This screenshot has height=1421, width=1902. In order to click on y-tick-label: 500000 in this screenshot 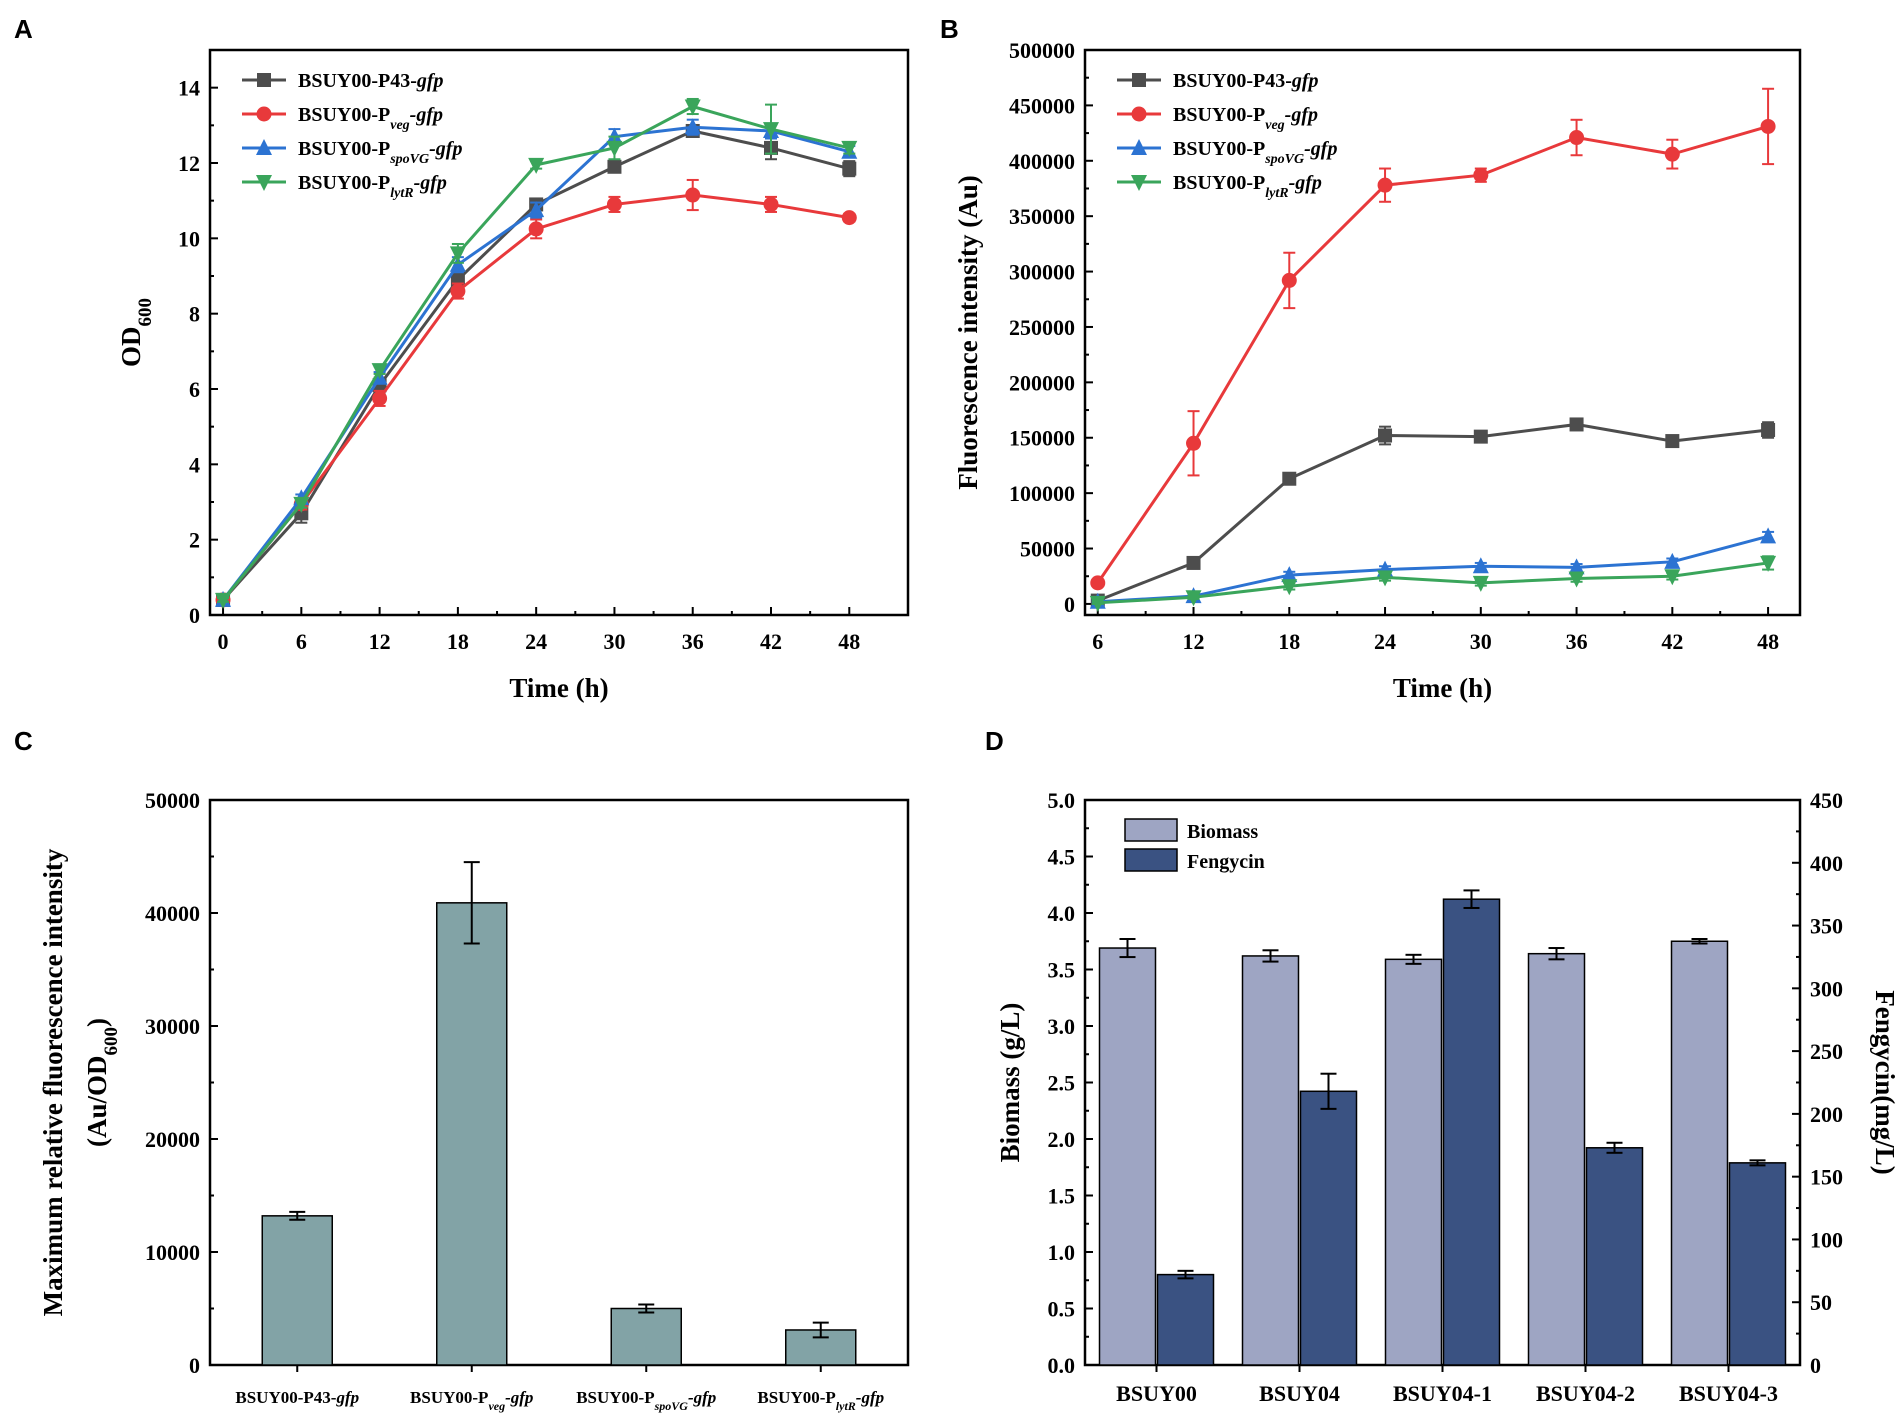, I will do `click(1042, 50)`.